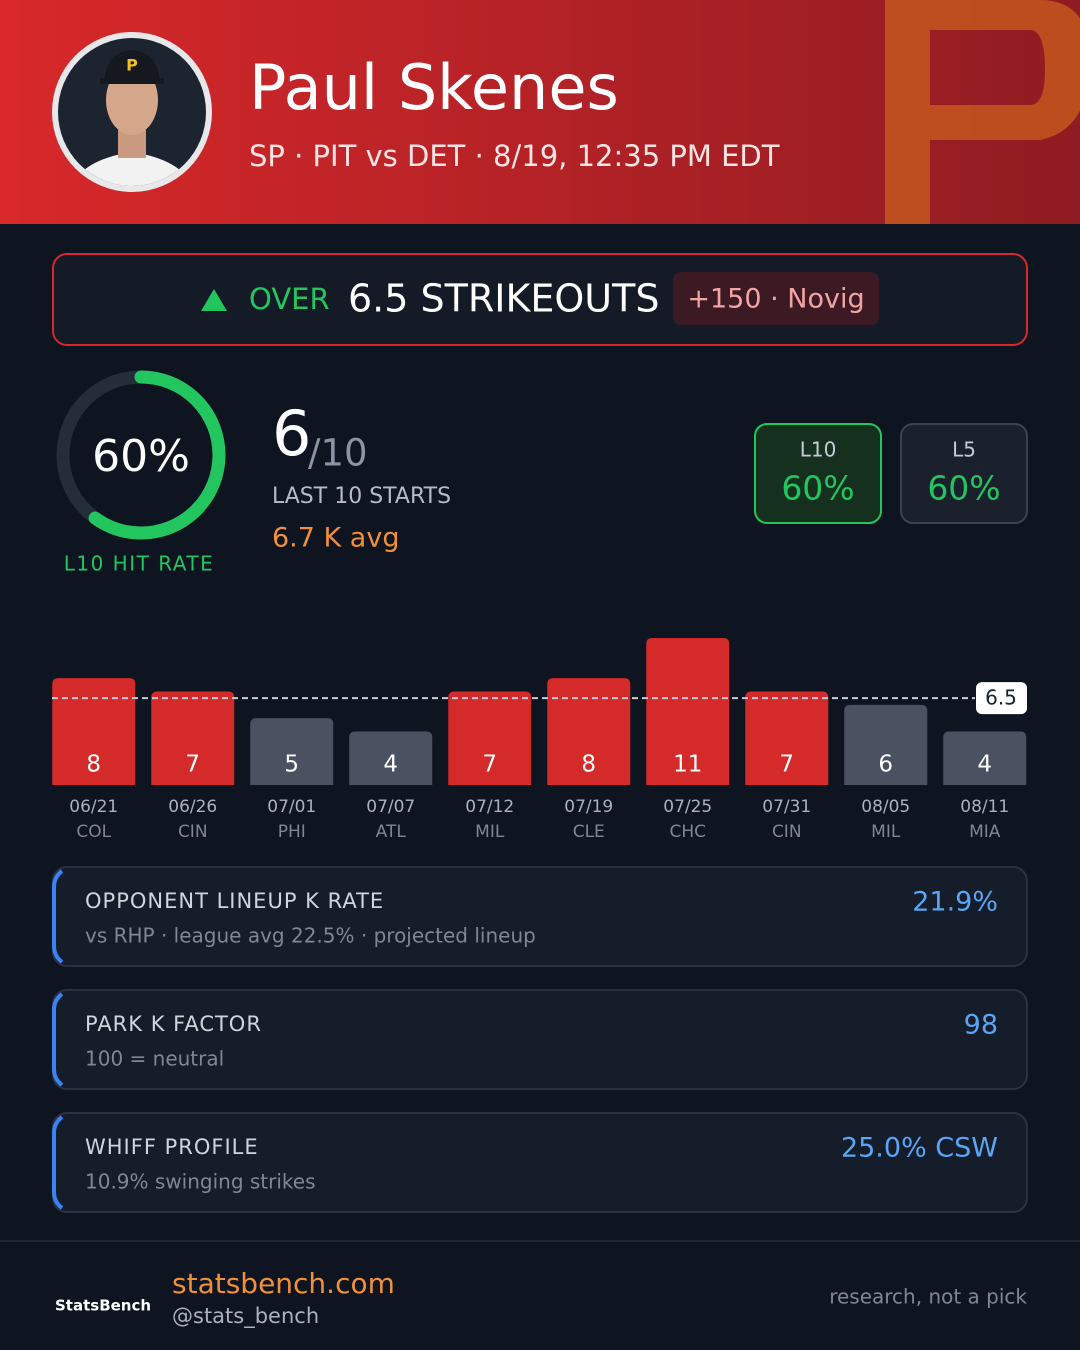  I want to click on factor-value: 98, so click(981, 1025).